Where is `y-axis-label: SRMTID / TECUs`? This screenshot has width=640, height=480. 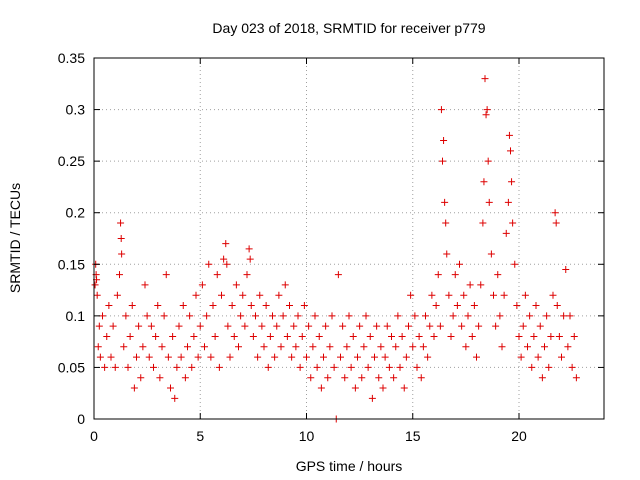
y-axis-label: SRMTID / TECUs is located at coordinates (15, 238).